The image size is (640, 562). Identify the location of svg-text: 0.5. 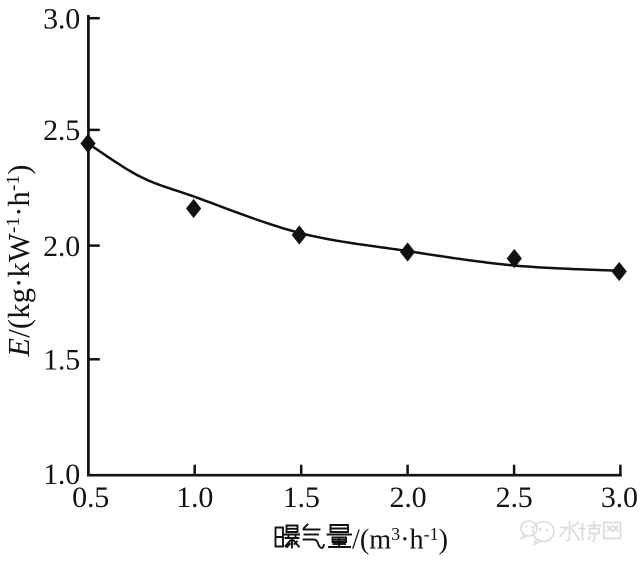
(90, 497).